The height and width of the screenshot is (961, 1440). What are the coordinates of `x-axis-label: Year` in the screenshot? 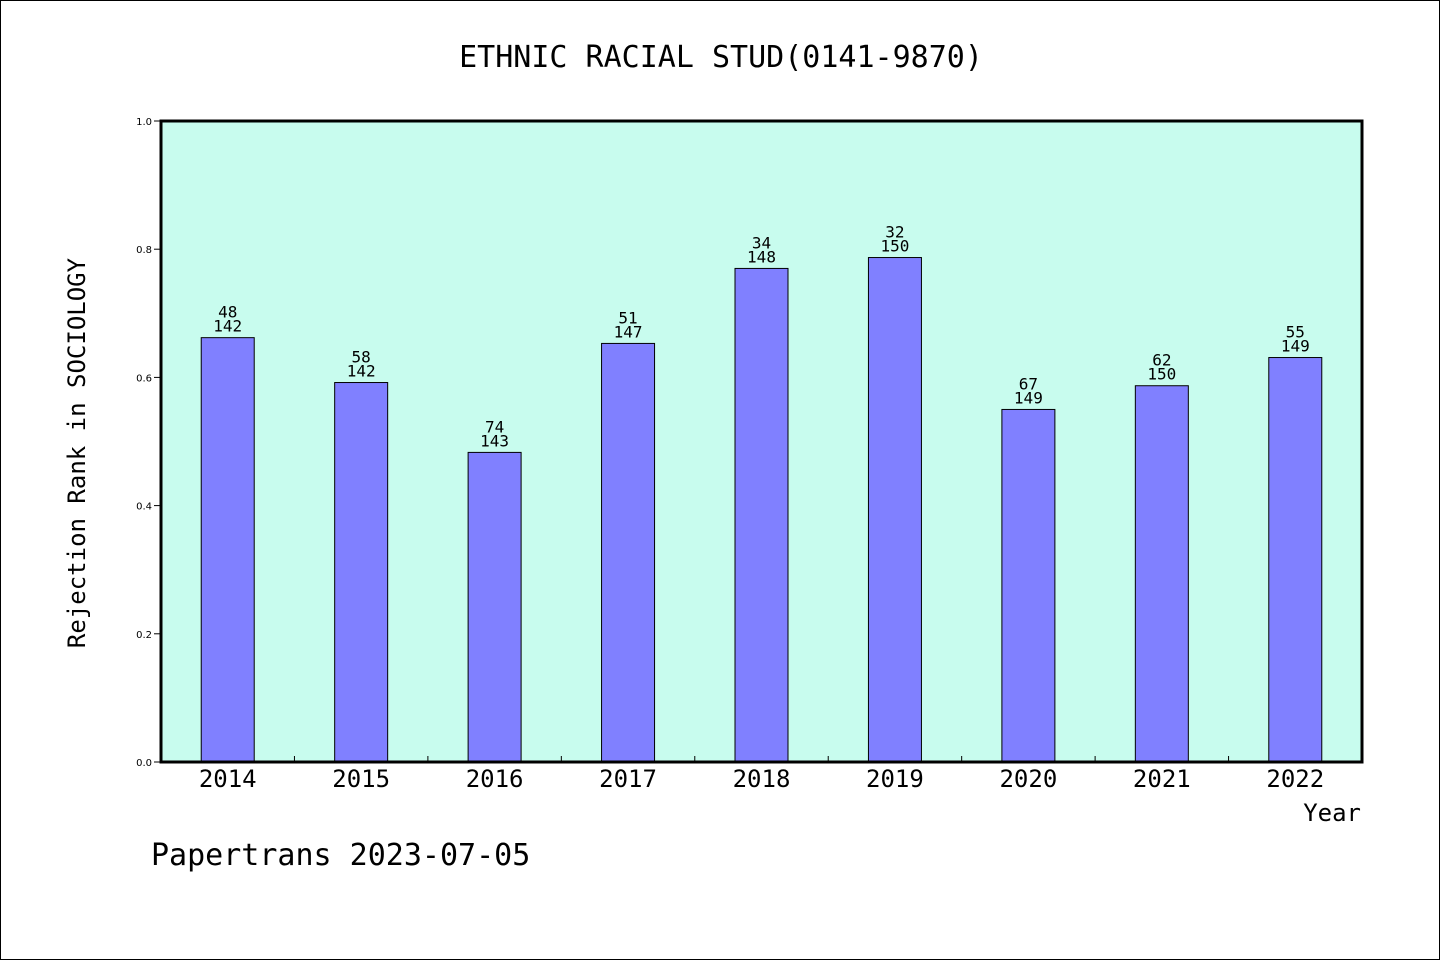 It's located at (1332, 813).